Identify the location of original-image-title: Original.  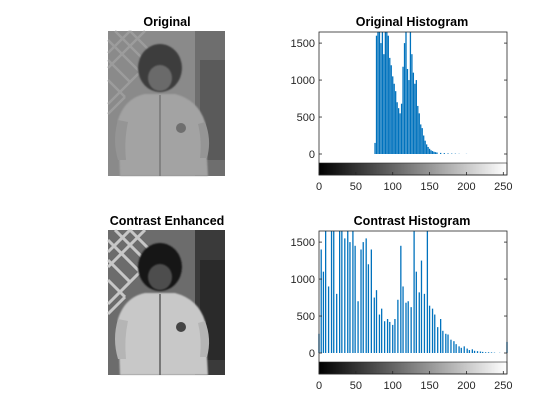
(166, 22).